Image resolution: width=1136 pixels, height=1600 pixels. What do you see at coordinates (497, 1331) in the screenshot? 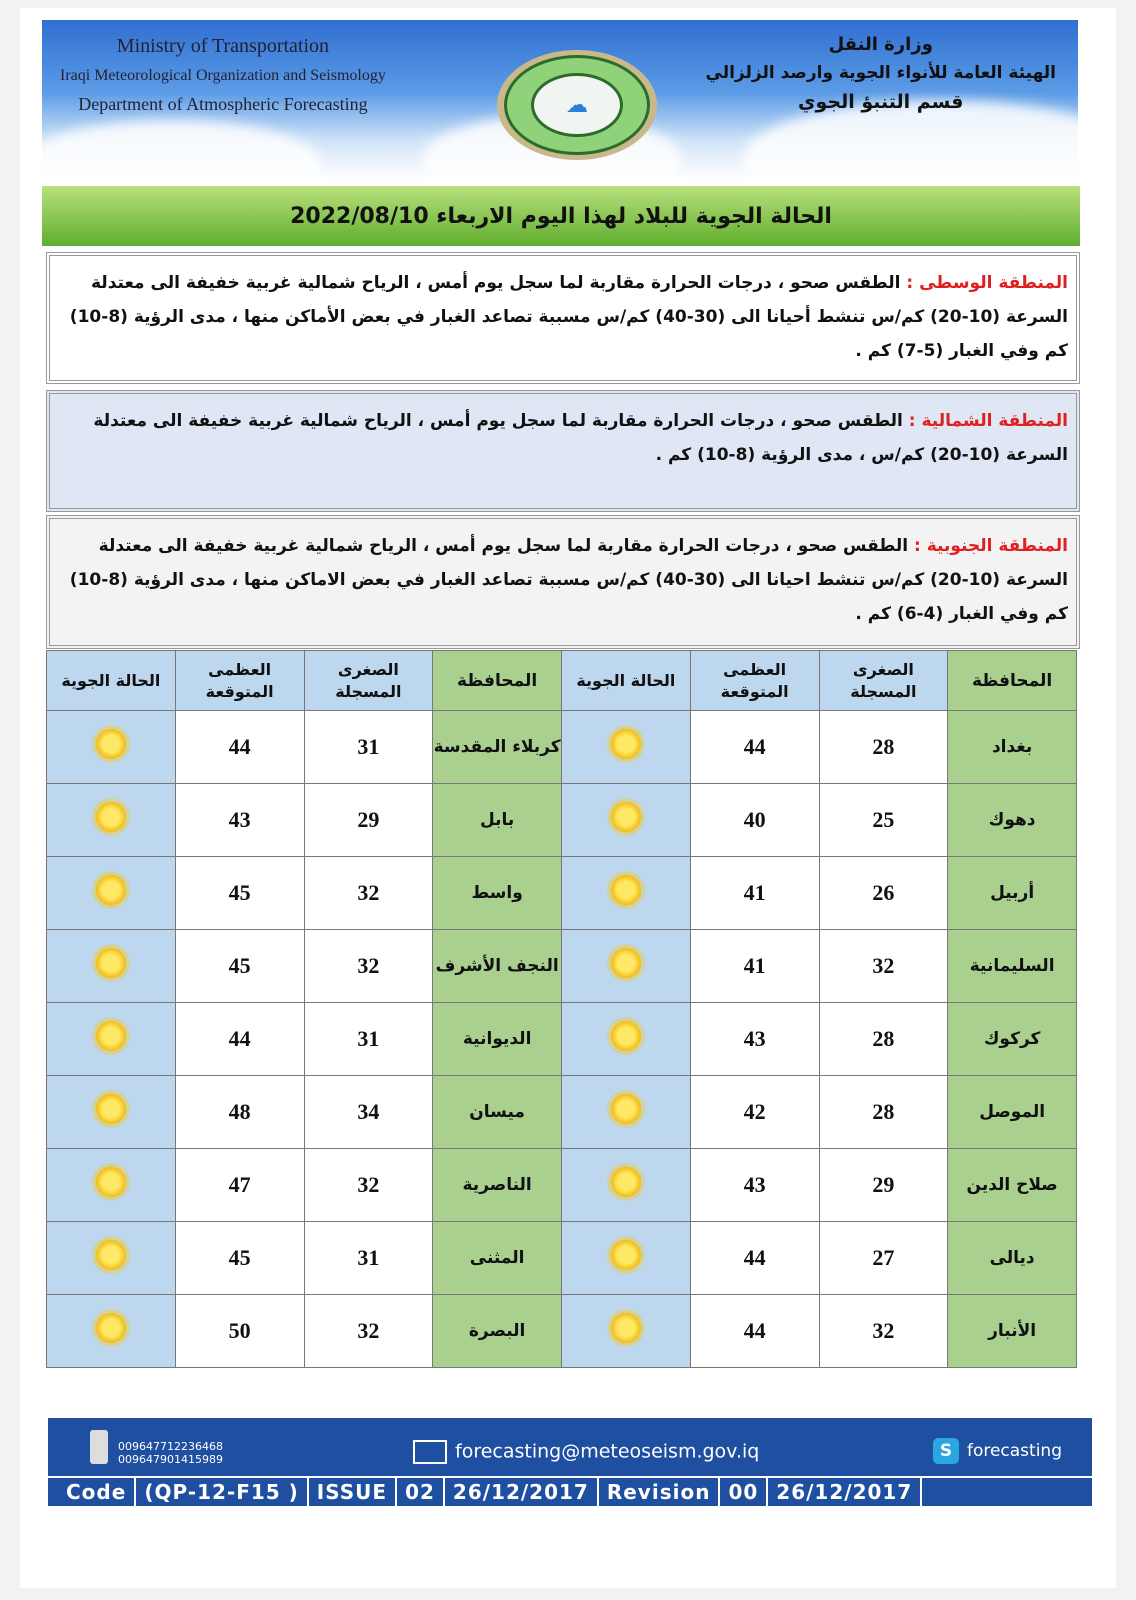
I see `province-name: البصرة` at bounding box center [497, 1331].